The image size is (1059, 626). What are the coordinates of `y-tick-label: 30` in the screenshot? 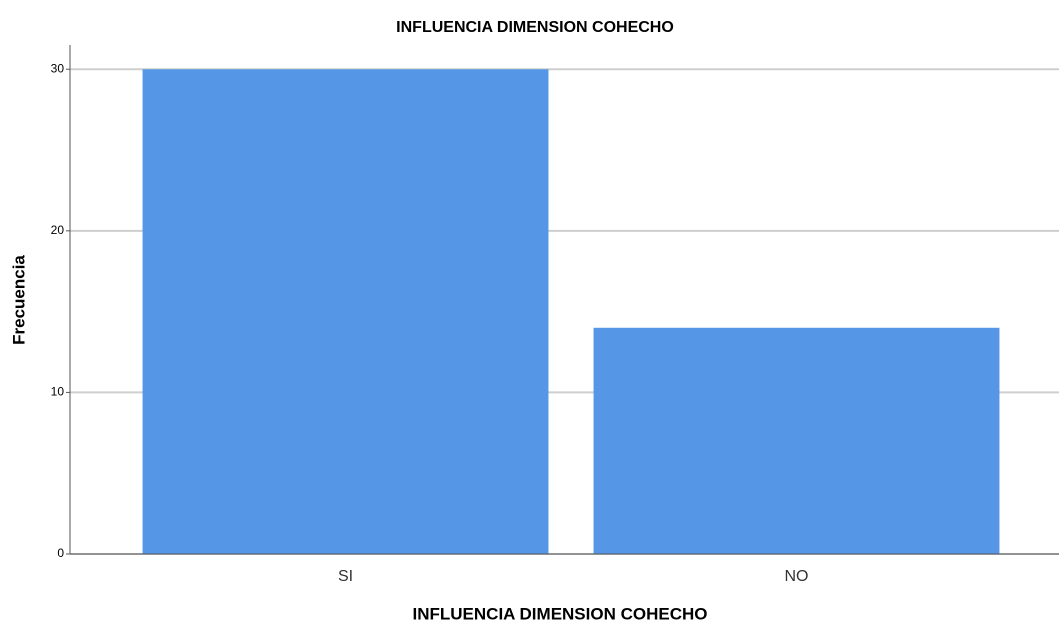 It's located at (58, 68).